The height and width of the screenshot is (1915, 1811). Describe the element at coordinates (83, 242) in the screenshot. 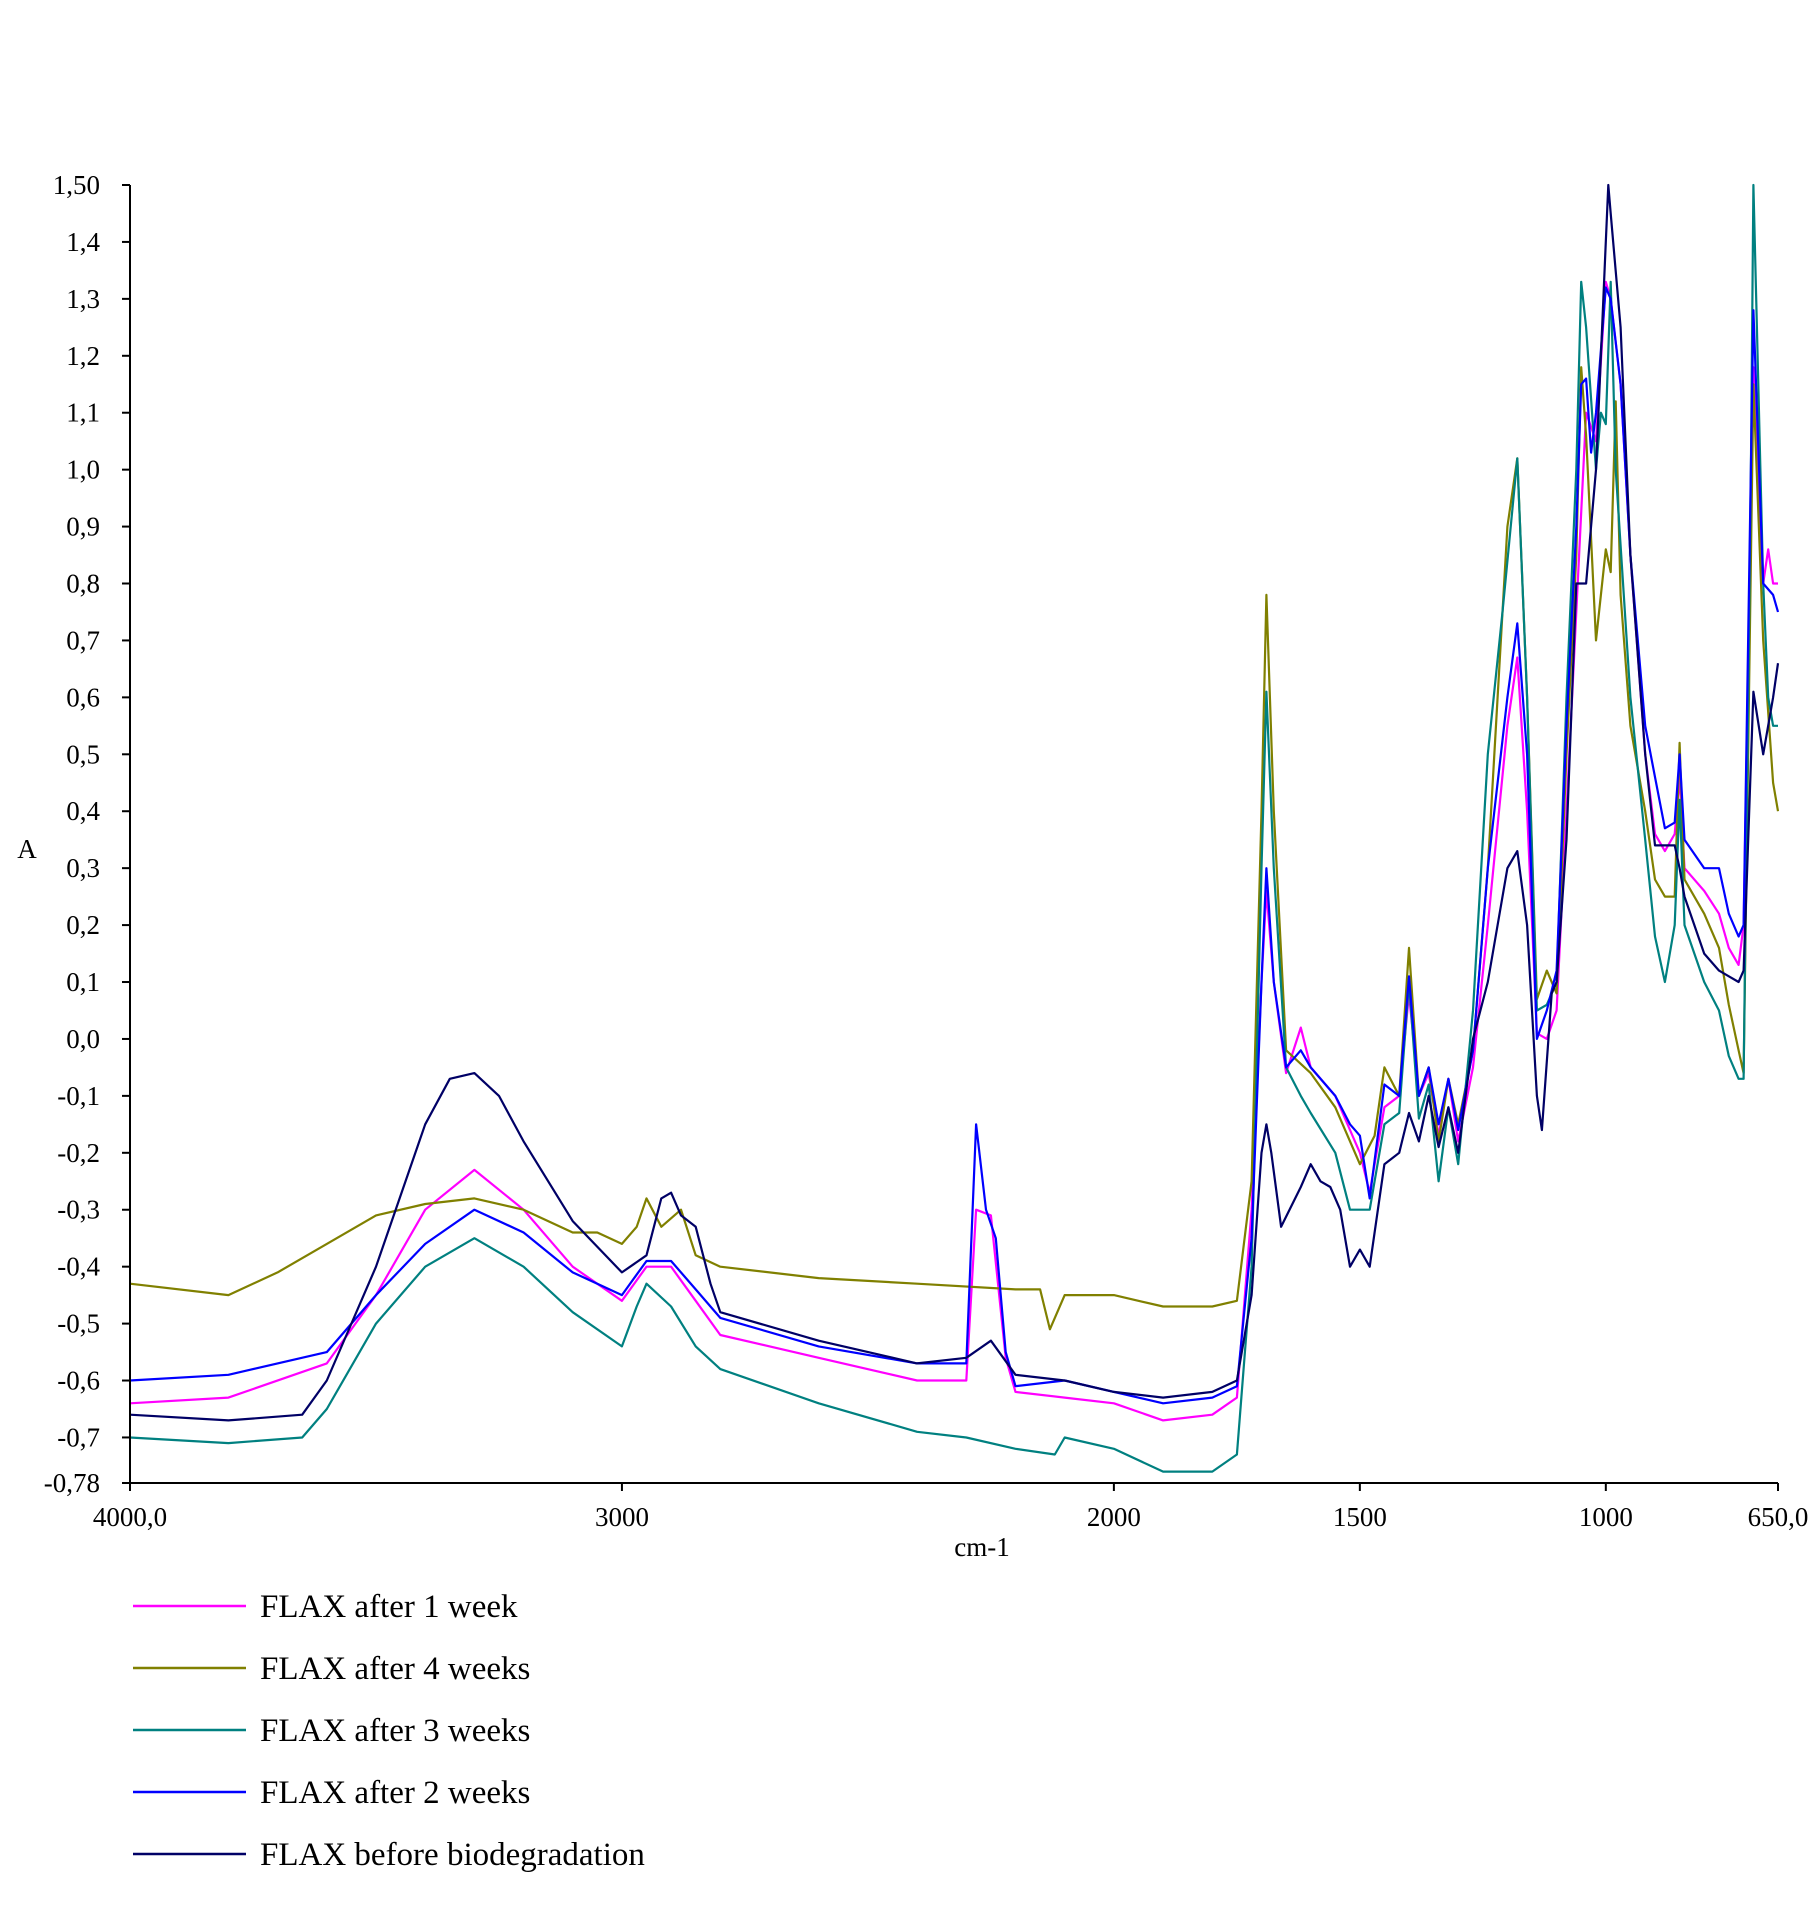

I see `y-tick-label: 1,4` at that location.